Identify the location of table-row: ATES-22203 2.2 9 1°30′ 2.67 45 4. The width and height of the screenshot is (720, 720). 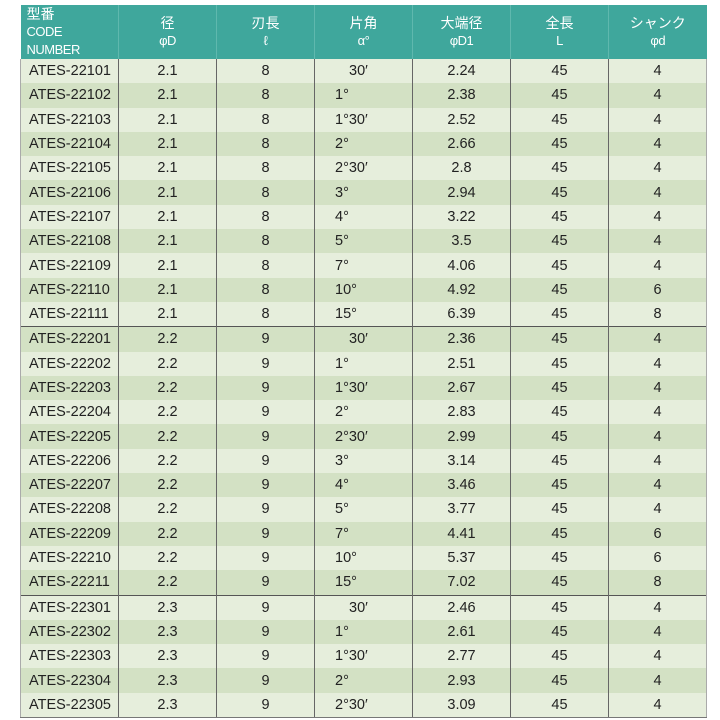
(363, 388).